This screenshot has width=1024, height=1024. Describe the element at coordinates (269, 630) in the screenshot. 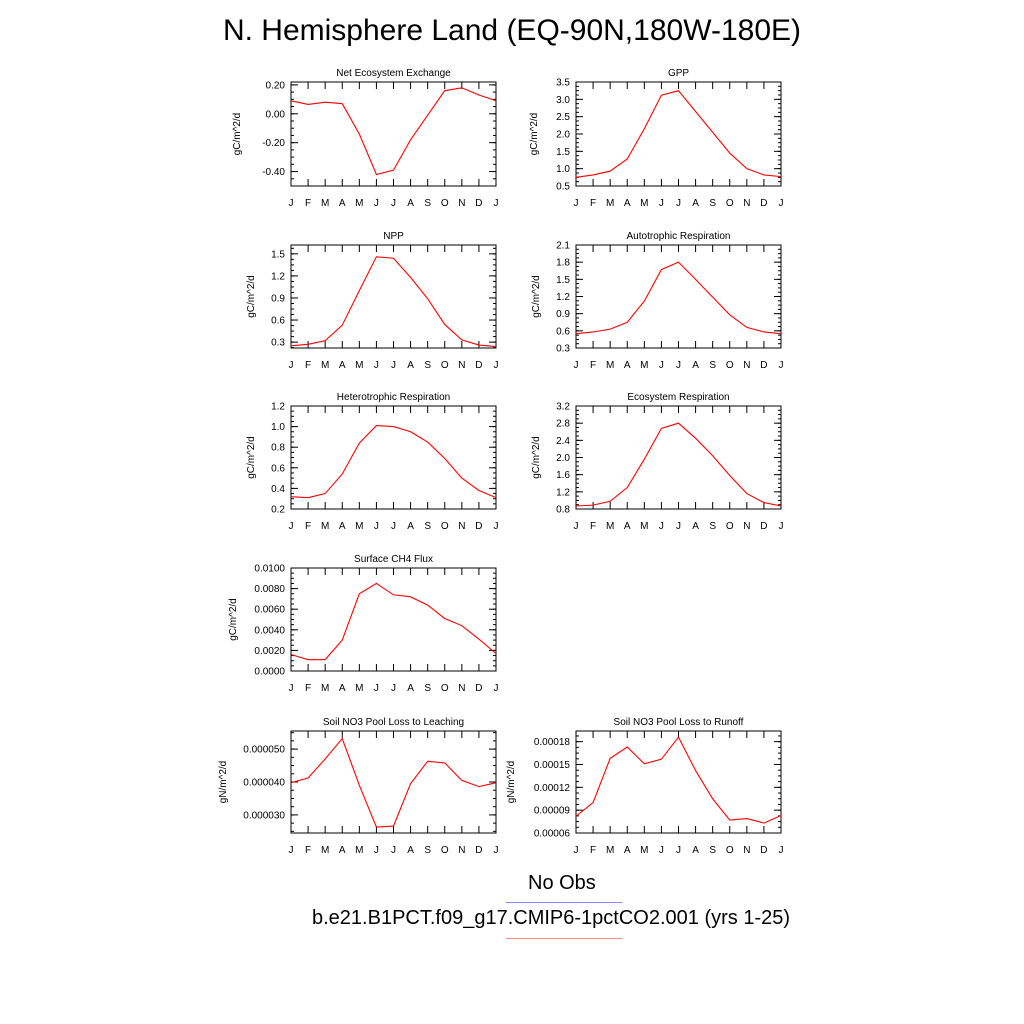

I see `y-tick-label: 0.0040` at that location.